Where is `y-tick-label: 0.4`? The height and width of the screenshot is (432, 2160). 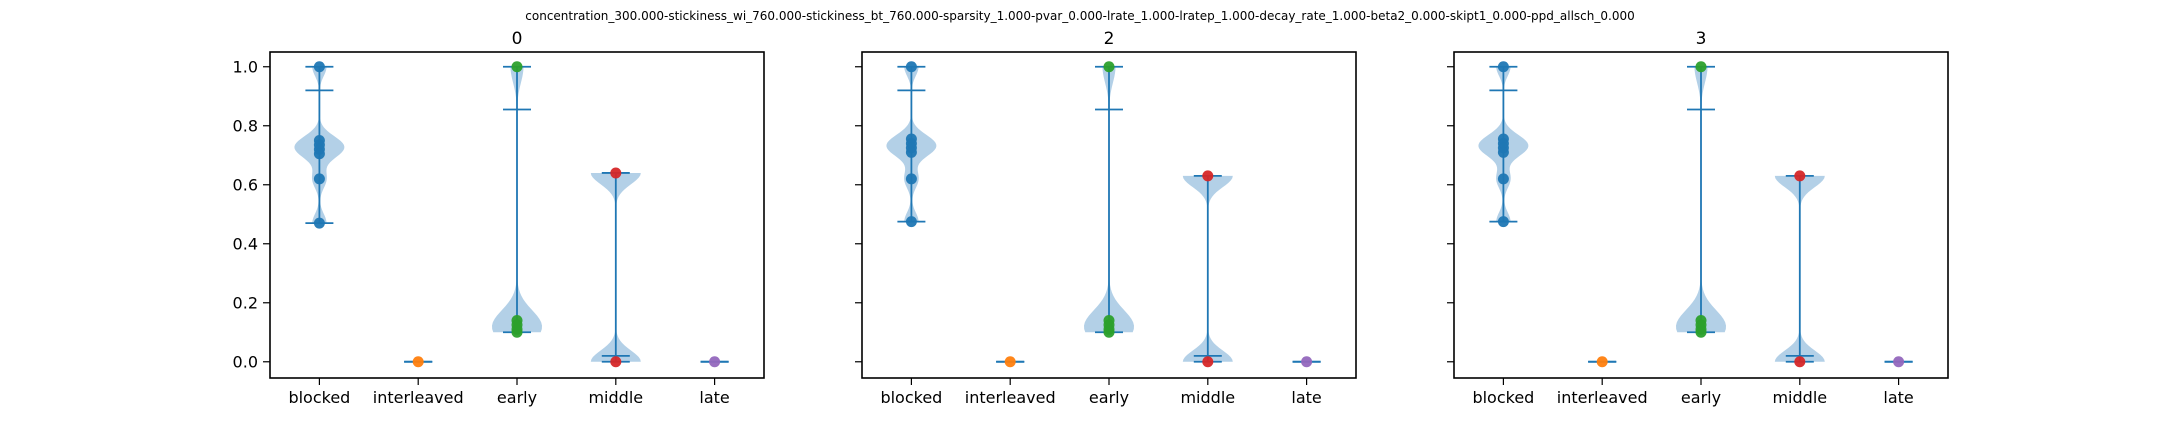 y-tick-label: 0.4 is located at coordinates (245, 243).